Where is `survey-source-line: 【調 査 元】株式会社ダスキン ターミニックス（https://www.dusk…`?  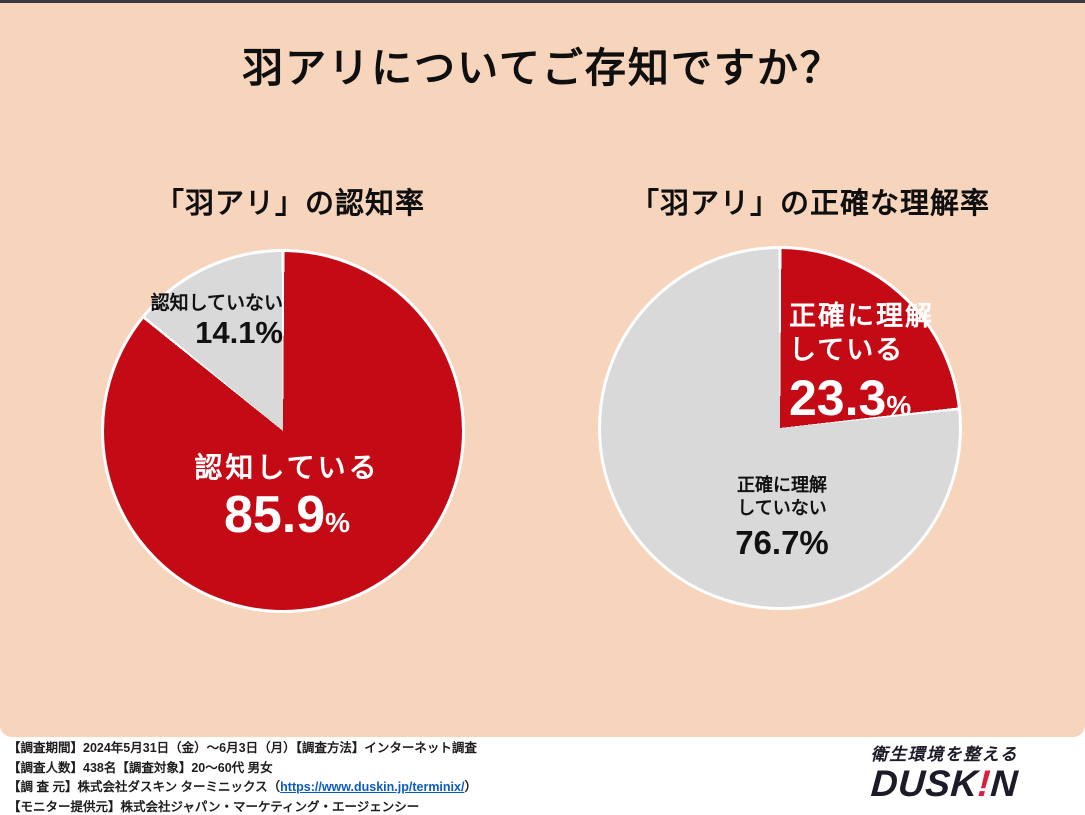
survey-source-line: 【調 査 元】株式会社ダスキン ターミニックス（https://www.dusk… is located at coordinates (242, 787).